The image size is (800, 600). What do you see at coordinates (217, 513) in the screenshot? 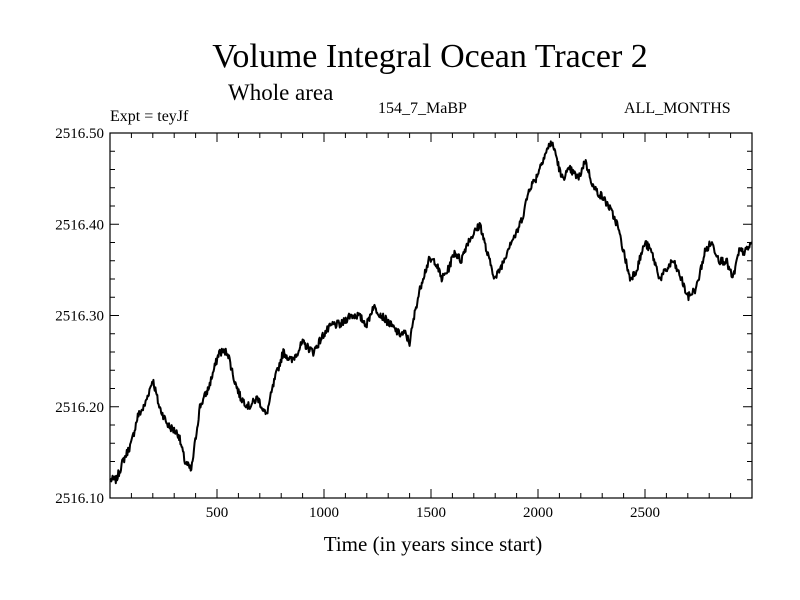
I see `x-tick-label: 500` at bounding box center [217, 513].